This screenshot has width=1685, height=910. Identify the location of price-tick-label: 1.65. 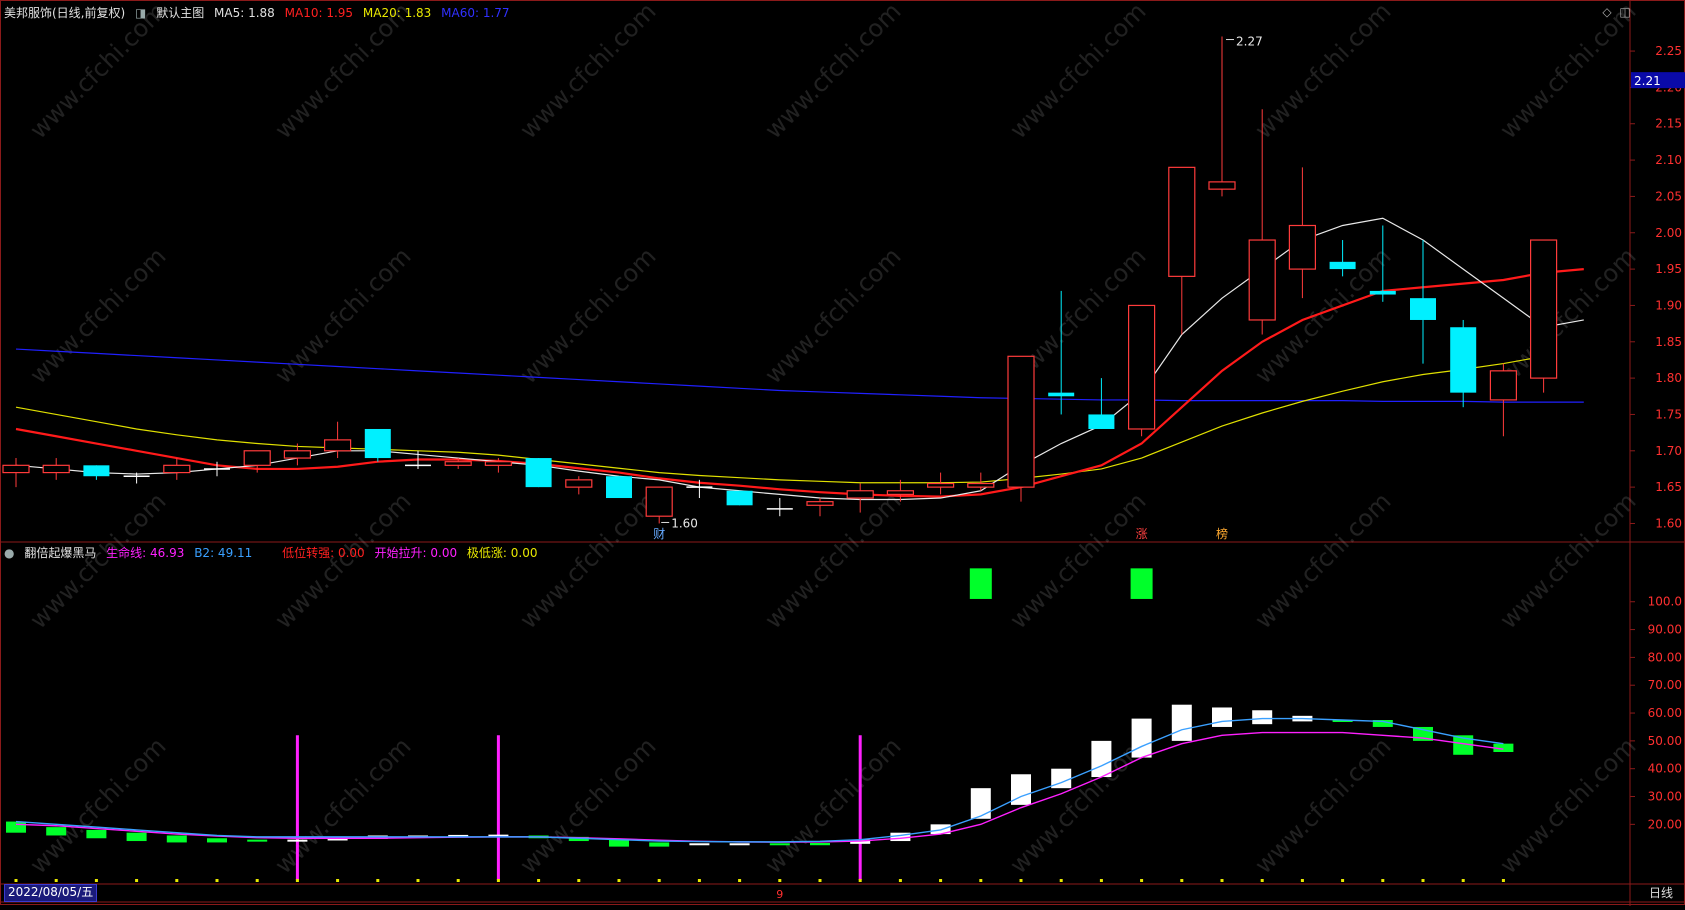
(1668, 487).